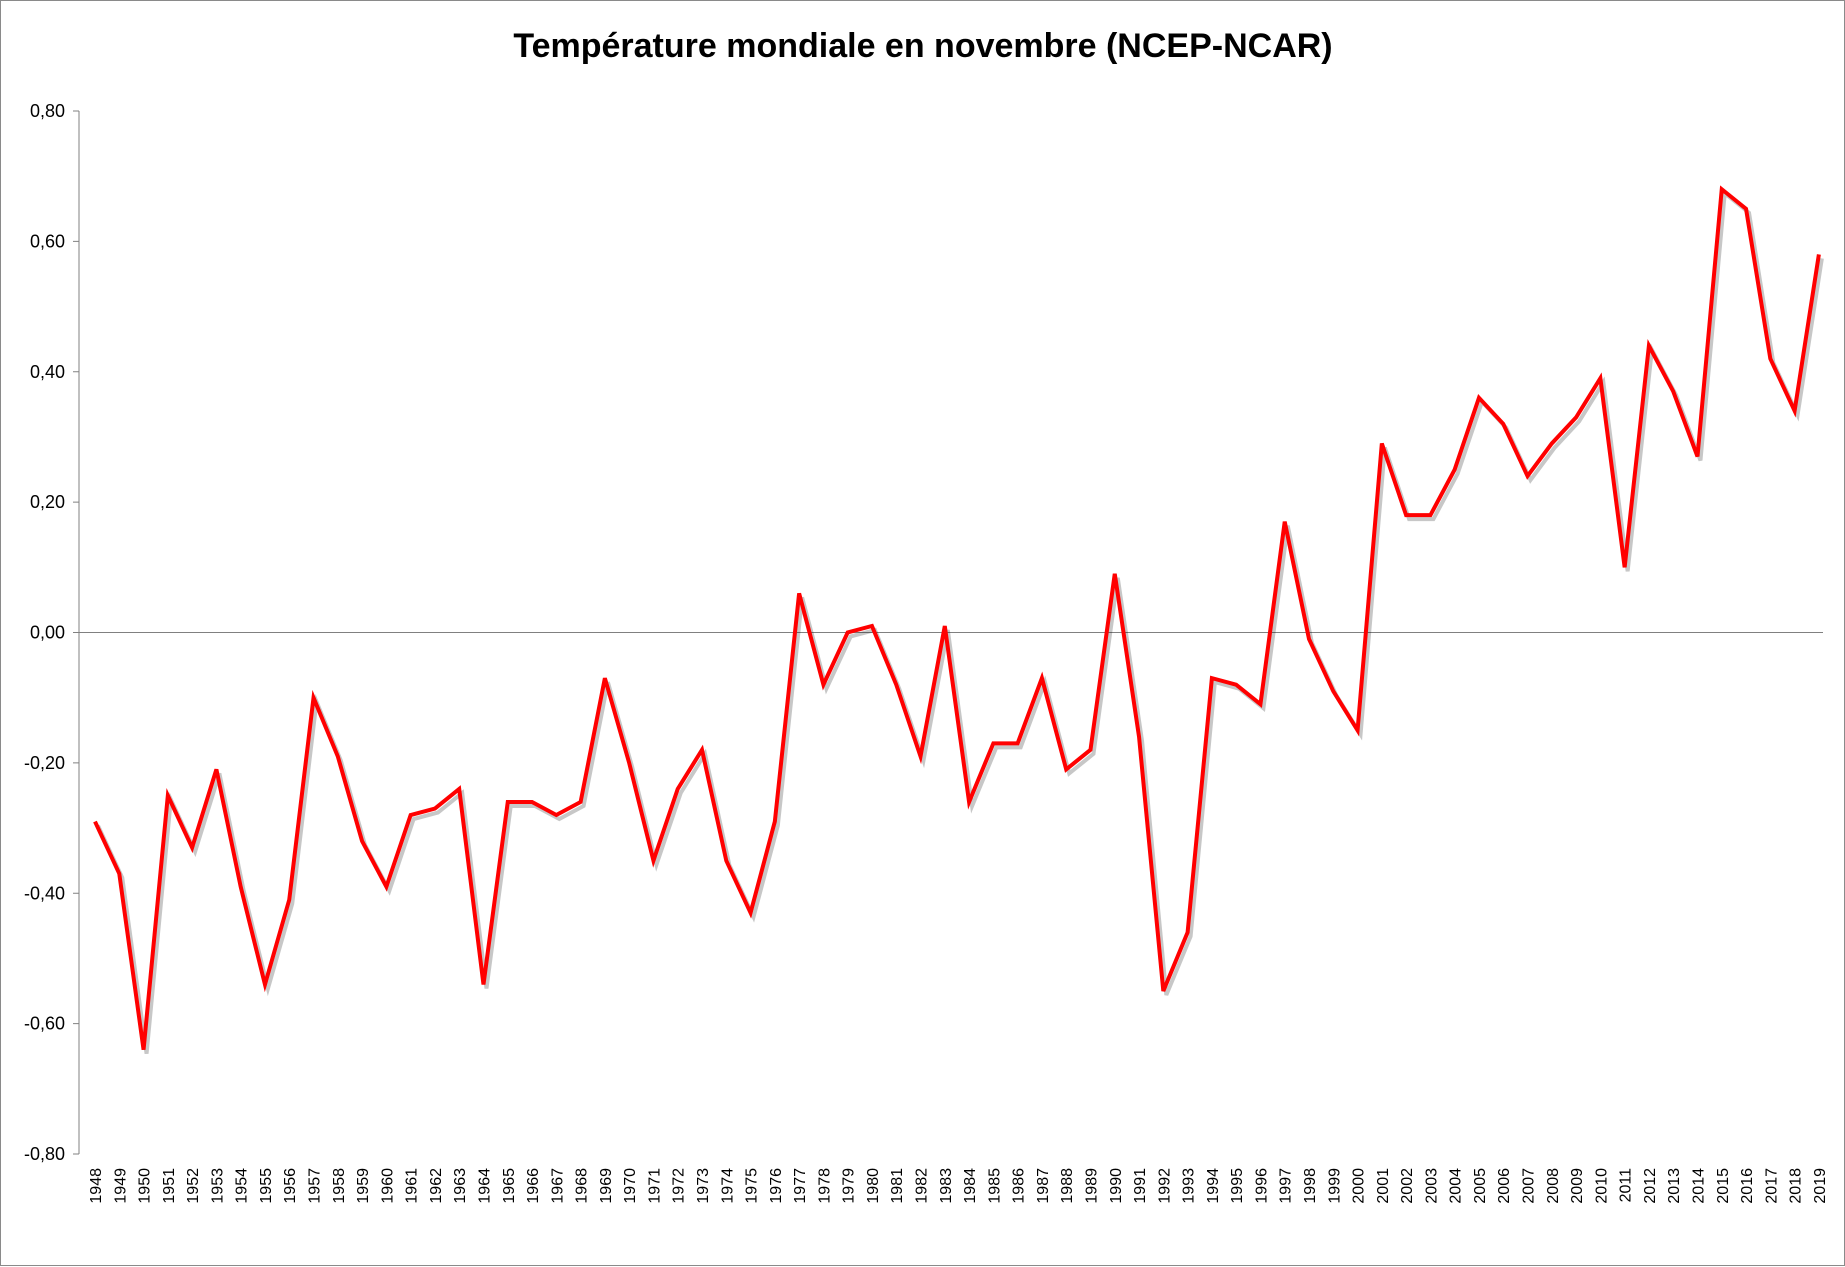 This screenshot has height=1267, width=1845. I want to click on x-tick-label: 1995, so click(1237, 1186).